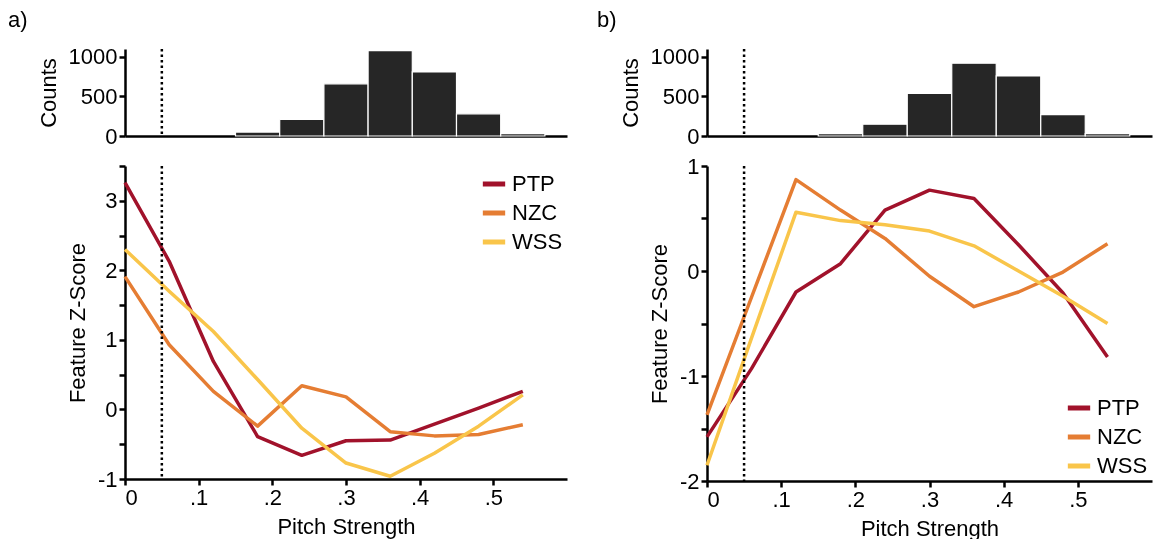 The height and width of the screenshot is (539, 1155). I want to click on chart-title: a), so click(18, 19).